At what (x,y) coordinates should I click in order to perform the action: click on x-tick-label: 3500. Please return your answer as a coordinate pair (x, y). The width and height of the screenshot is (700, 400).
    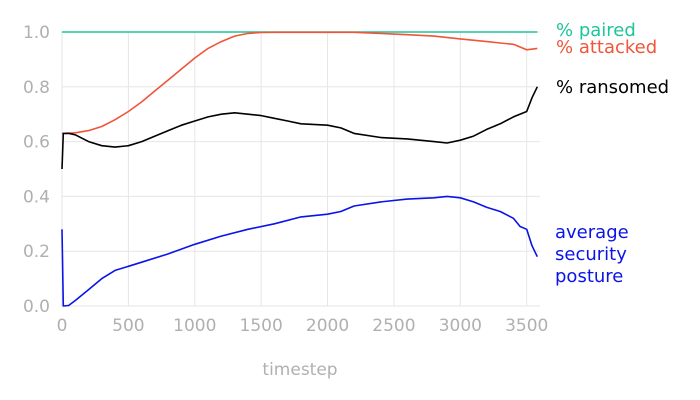
    Looking at the image, I should click on (526, 326).